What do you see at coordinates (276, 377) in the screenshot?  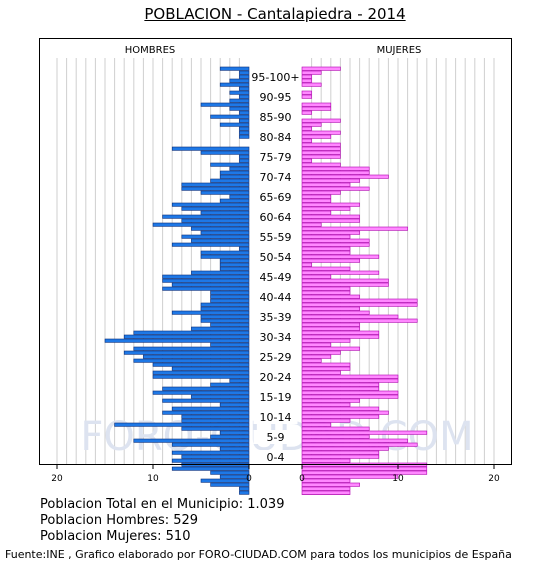 I see `age-label-20-24: 20-24` at bounding box center [276, 377].